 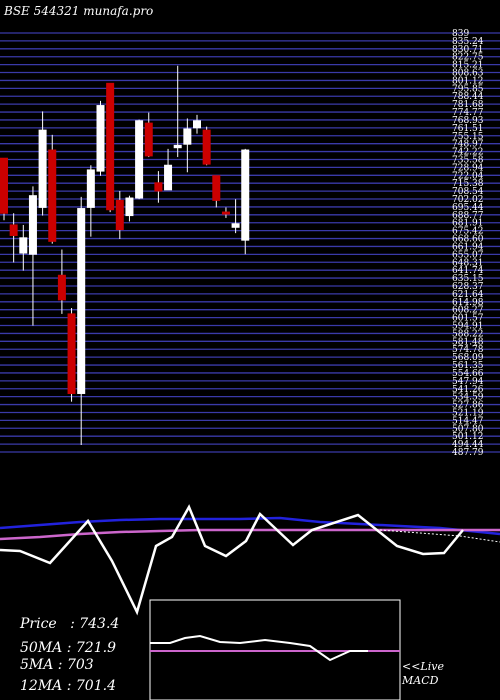 I want to click on y-tick-label: 655.07, so click(x=468, y=255).